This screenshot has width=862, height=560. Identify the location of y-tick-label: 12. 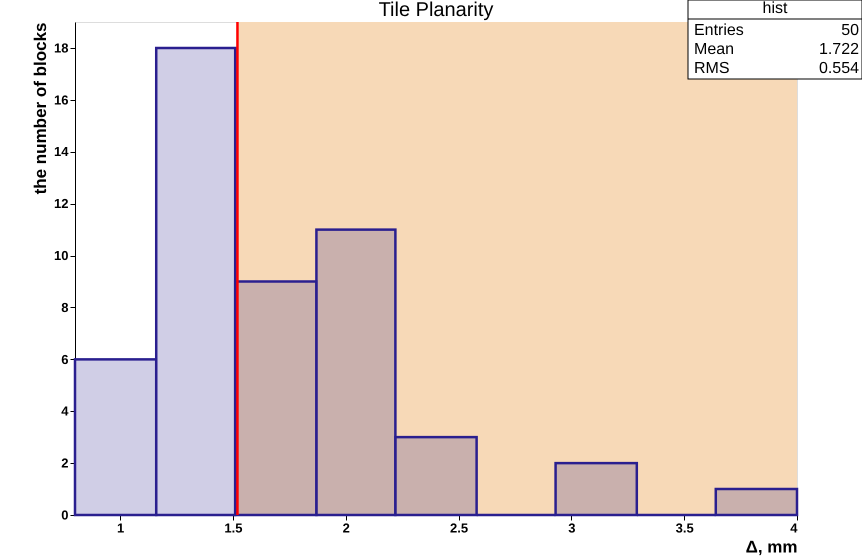
(61, 204).